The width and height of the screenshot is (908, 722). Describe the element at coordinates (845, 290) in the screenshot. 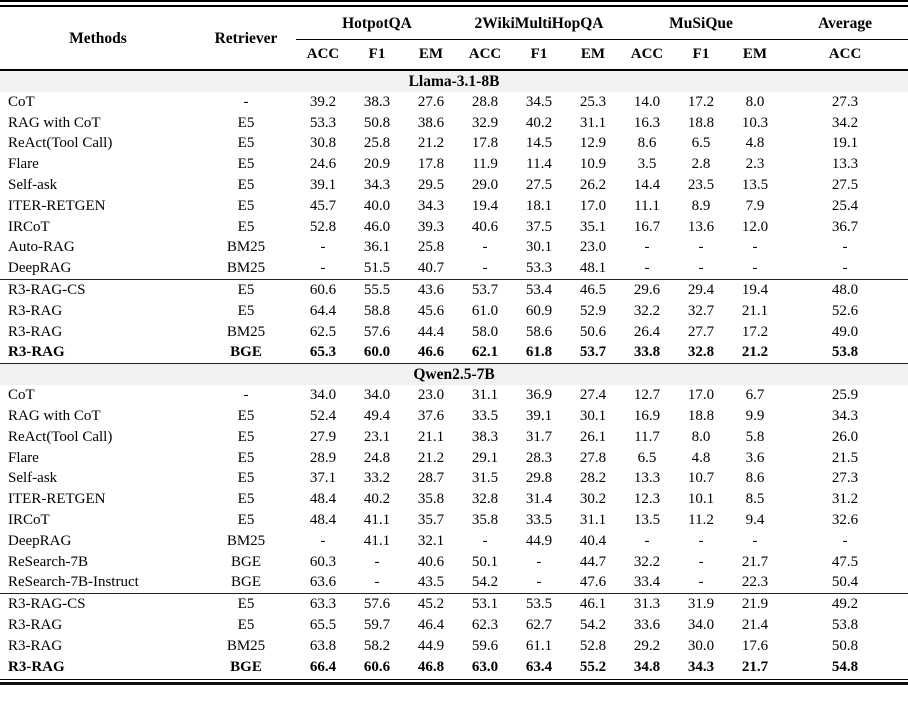

I see `metric-cell: 48.0` at that location.